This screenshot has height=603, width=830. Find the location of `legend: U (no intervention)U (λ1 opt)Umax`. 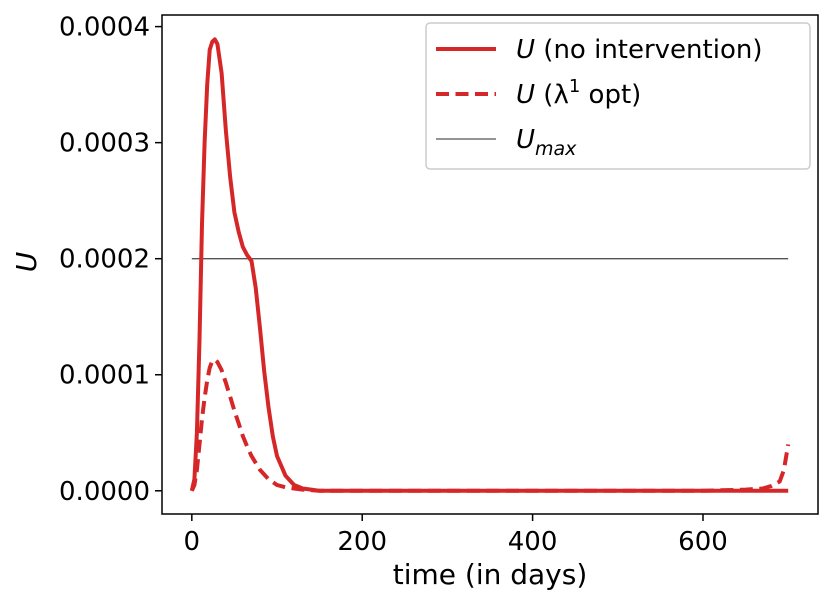

legend: U (no intervention)U (λ1 opt)Umax is located at coordinates (618, 96).